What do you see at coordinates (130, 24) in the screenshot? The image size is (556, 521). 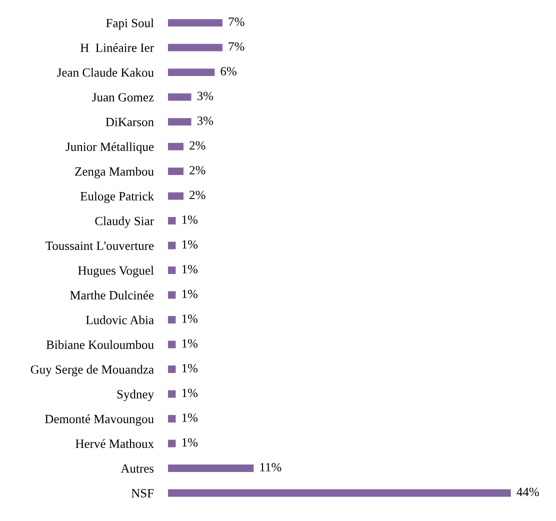 I see `y-tick-label: Fapi Soul` at bounding box center [130, 24].